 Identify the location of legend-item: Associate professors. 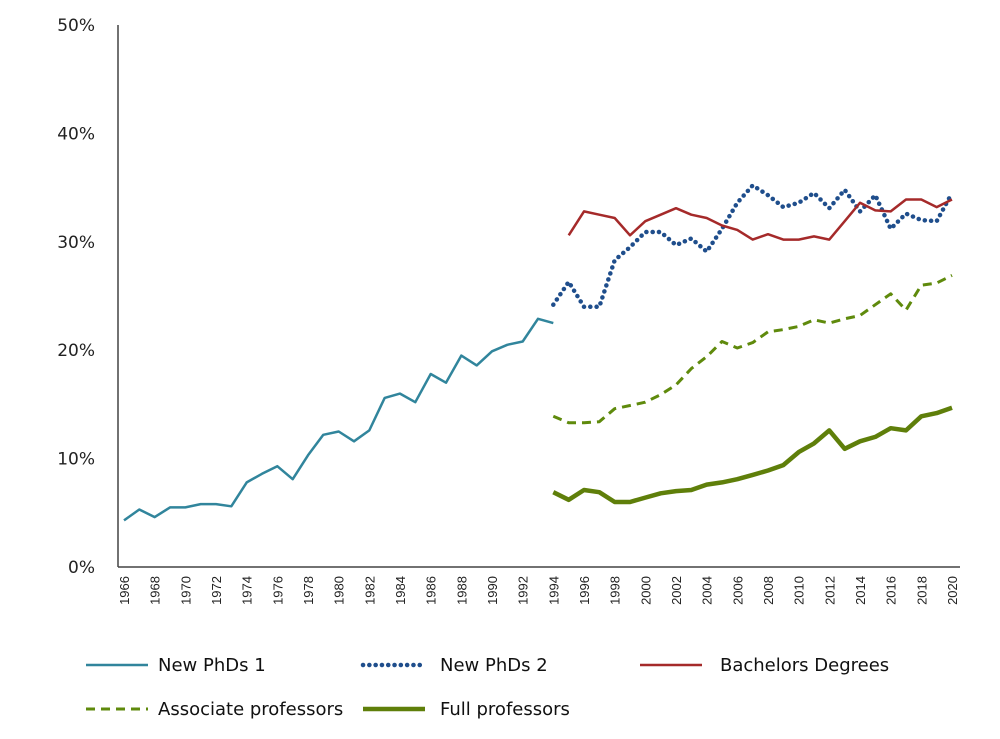
(214, 709).